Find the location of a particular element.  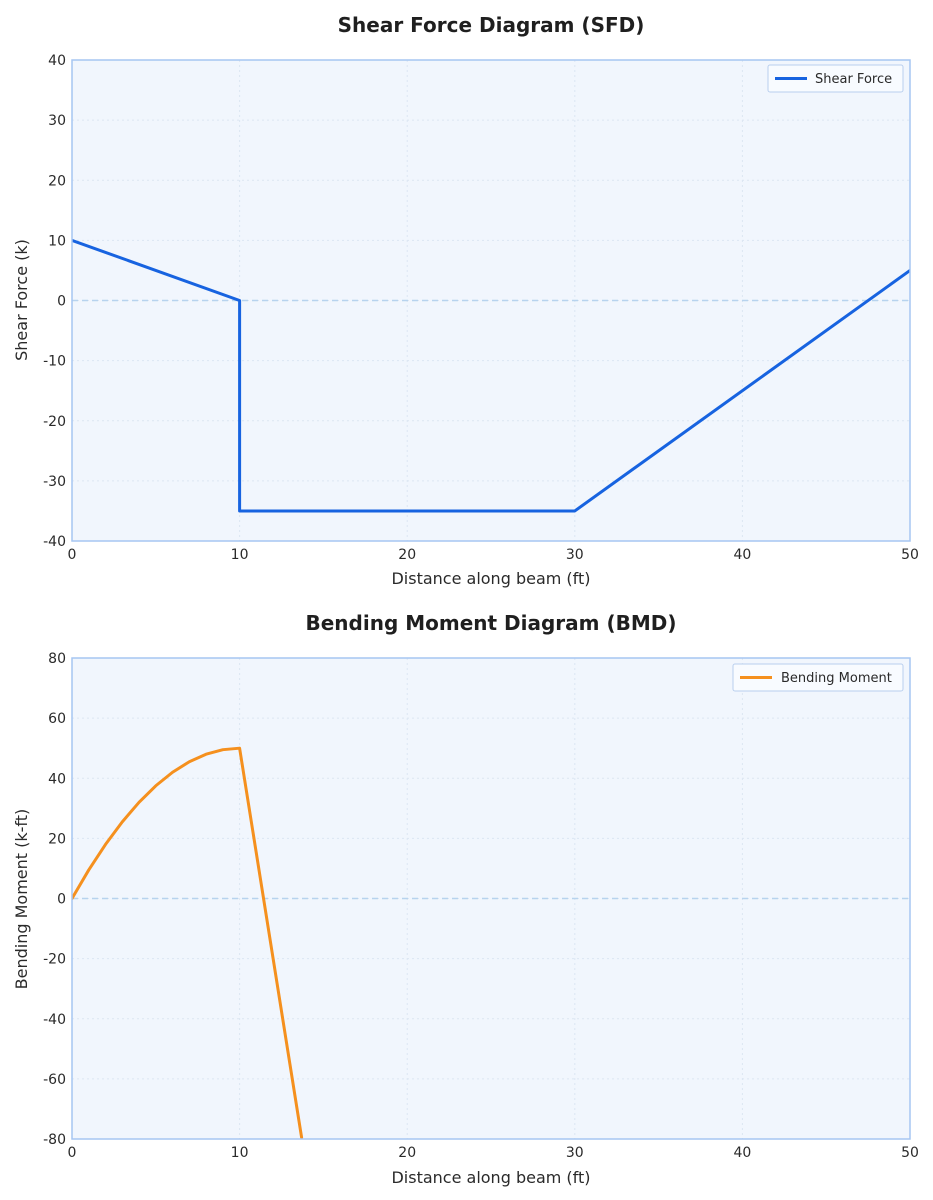

chart-title: Shear Force Diagram (SFD) is located at coordinates (491, 25).